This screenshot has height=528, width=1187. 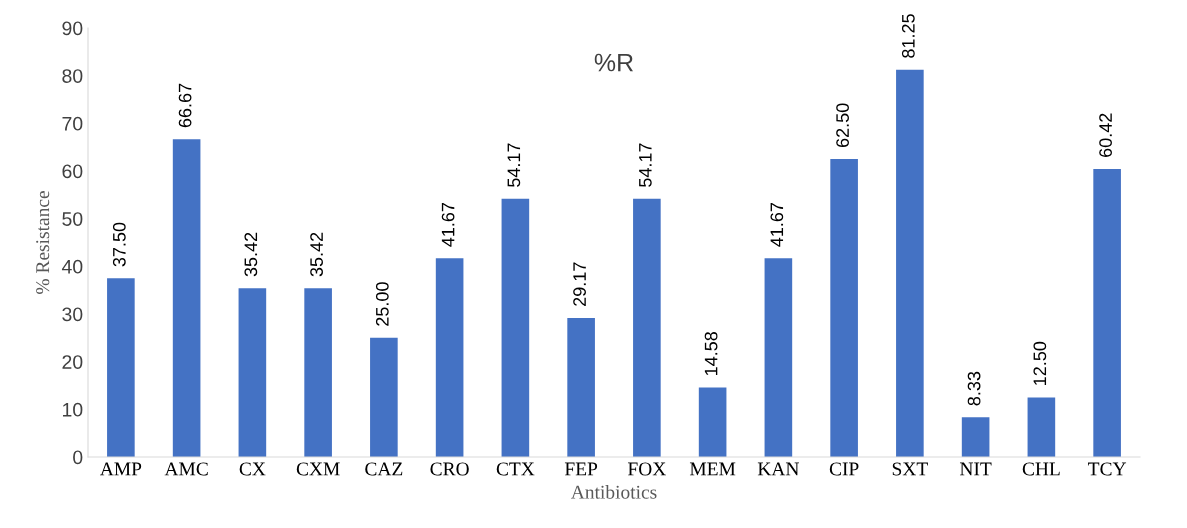 I want to click on y-tick-label: 40, so click(x=72, y=266).